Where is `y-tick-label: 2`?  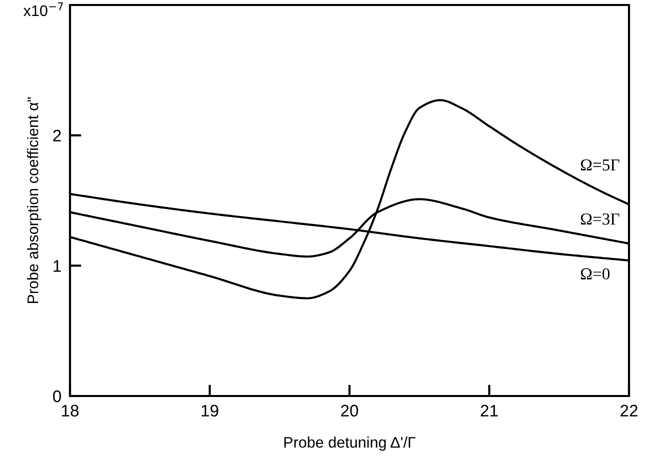
y-tick-label: 2 is located at coordinates (57, 136).